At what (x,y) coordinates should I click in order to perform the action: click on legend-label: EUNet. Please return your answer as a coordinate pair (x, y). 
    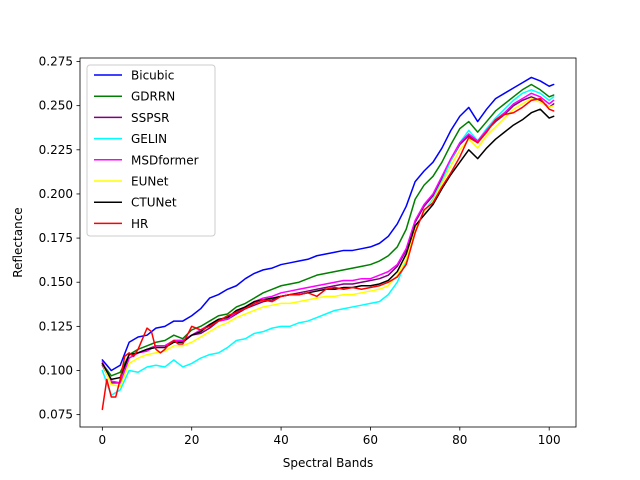
    Looking at the image, I should click on (150, 182).